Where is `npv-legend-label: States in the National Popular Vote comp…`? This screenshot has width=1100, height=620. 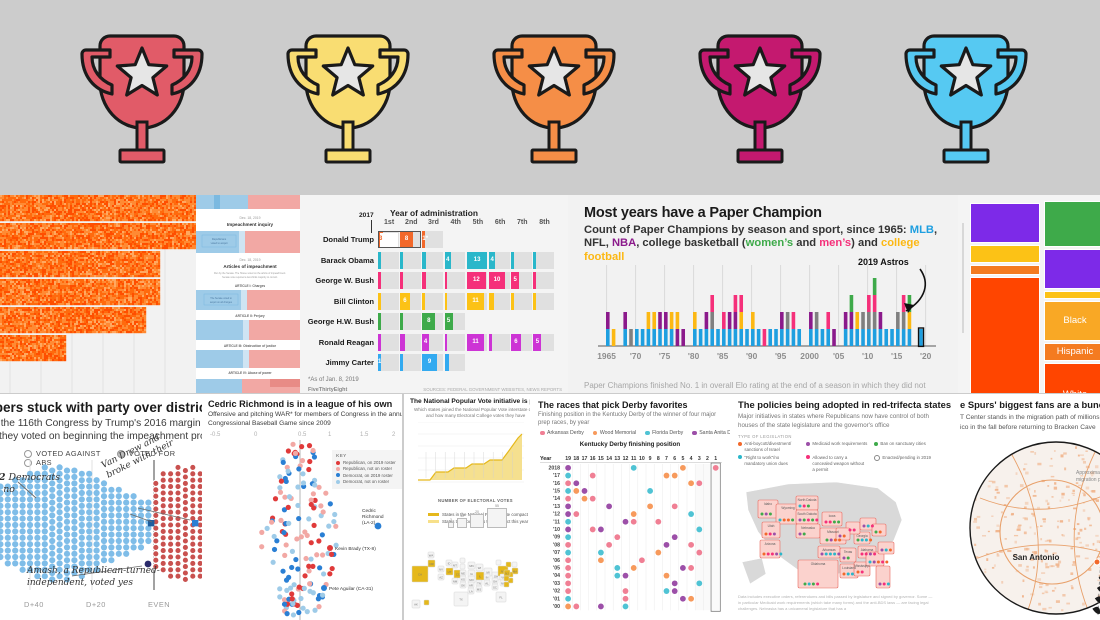
npv-legend-label: States in the National Popular Vote comp… is located at coordinates (485, 514).